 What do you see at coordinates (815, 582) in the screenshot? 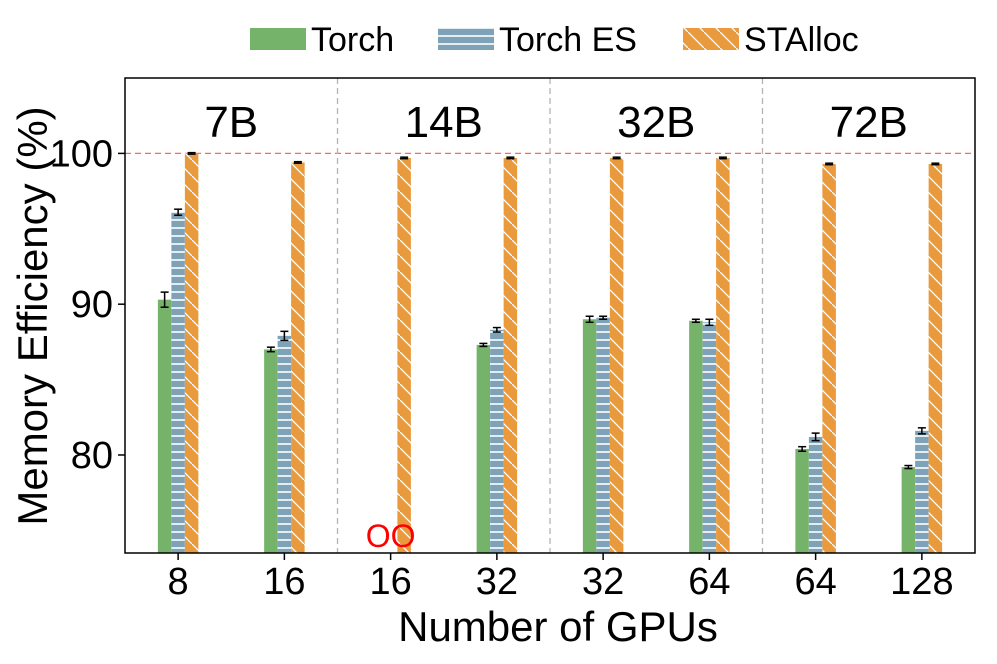
I see `x-tick-label-6: 64` at bounding box center [815, 582].